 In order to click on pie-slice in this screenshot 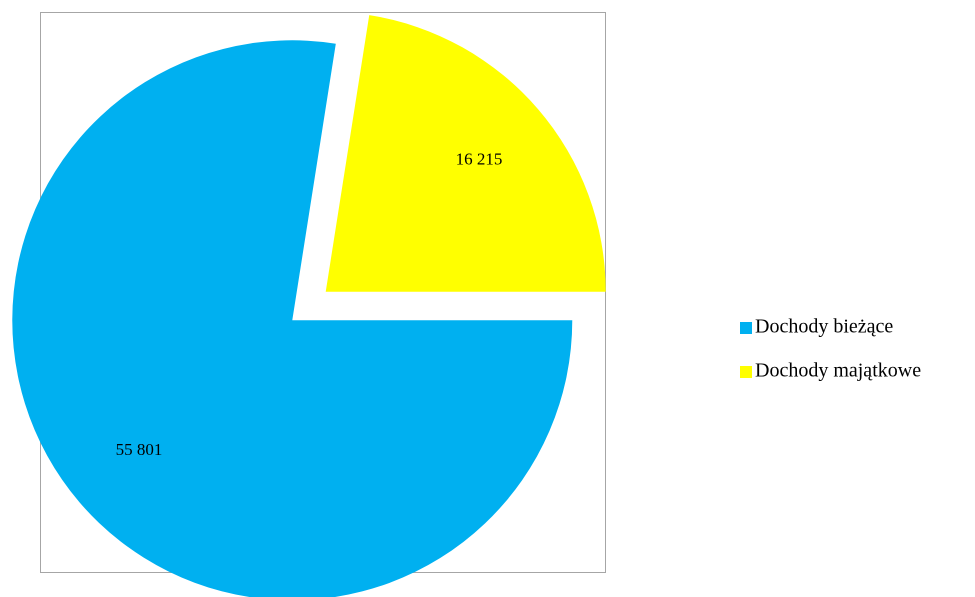, I will do `click(465, 153)`.